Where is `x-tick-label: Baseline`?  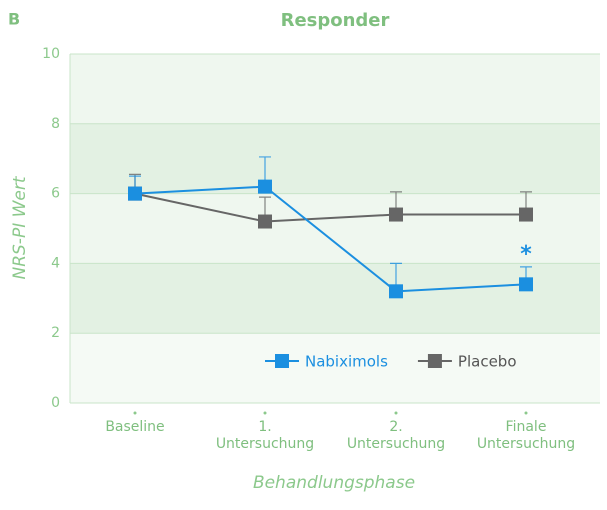
x-tick-label: Baseline is located at coordinates (134, 427).